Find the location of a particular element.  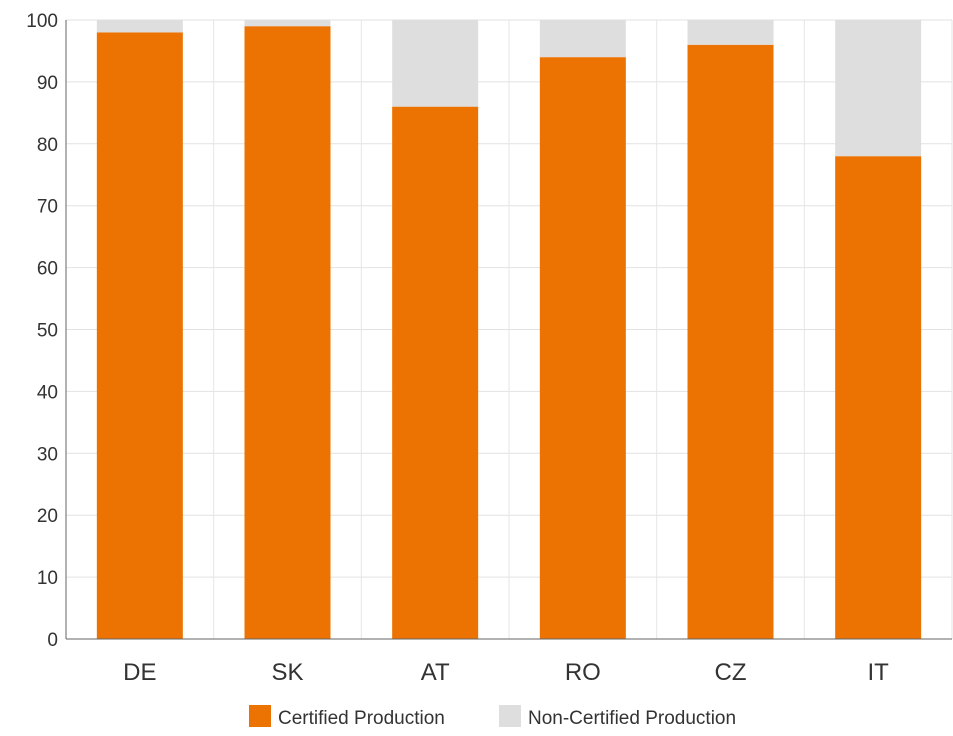

y-tick-label-40: 40 is located at coordinates (47, 392).